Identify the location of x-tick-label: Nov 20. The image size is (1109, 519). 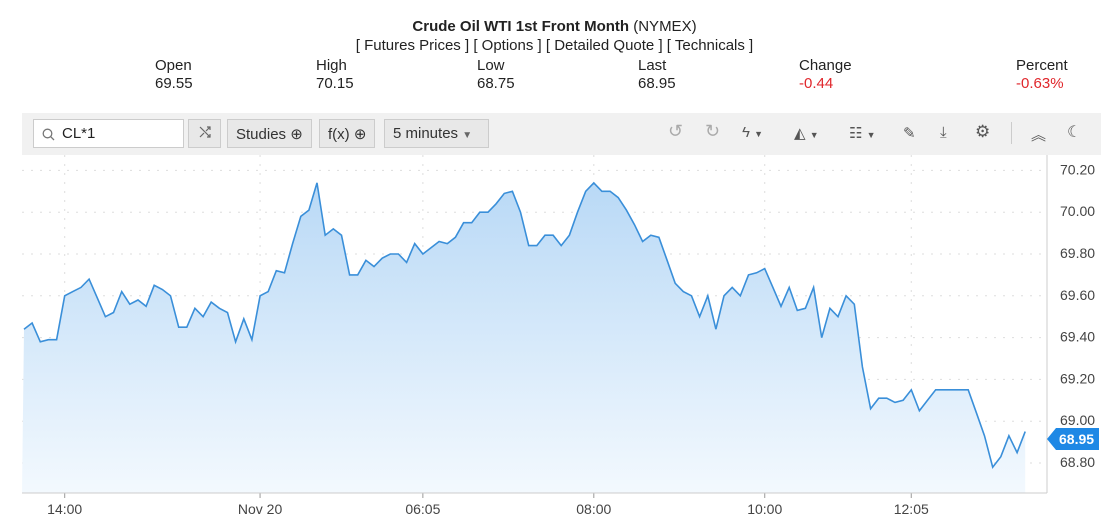
(260, 509).